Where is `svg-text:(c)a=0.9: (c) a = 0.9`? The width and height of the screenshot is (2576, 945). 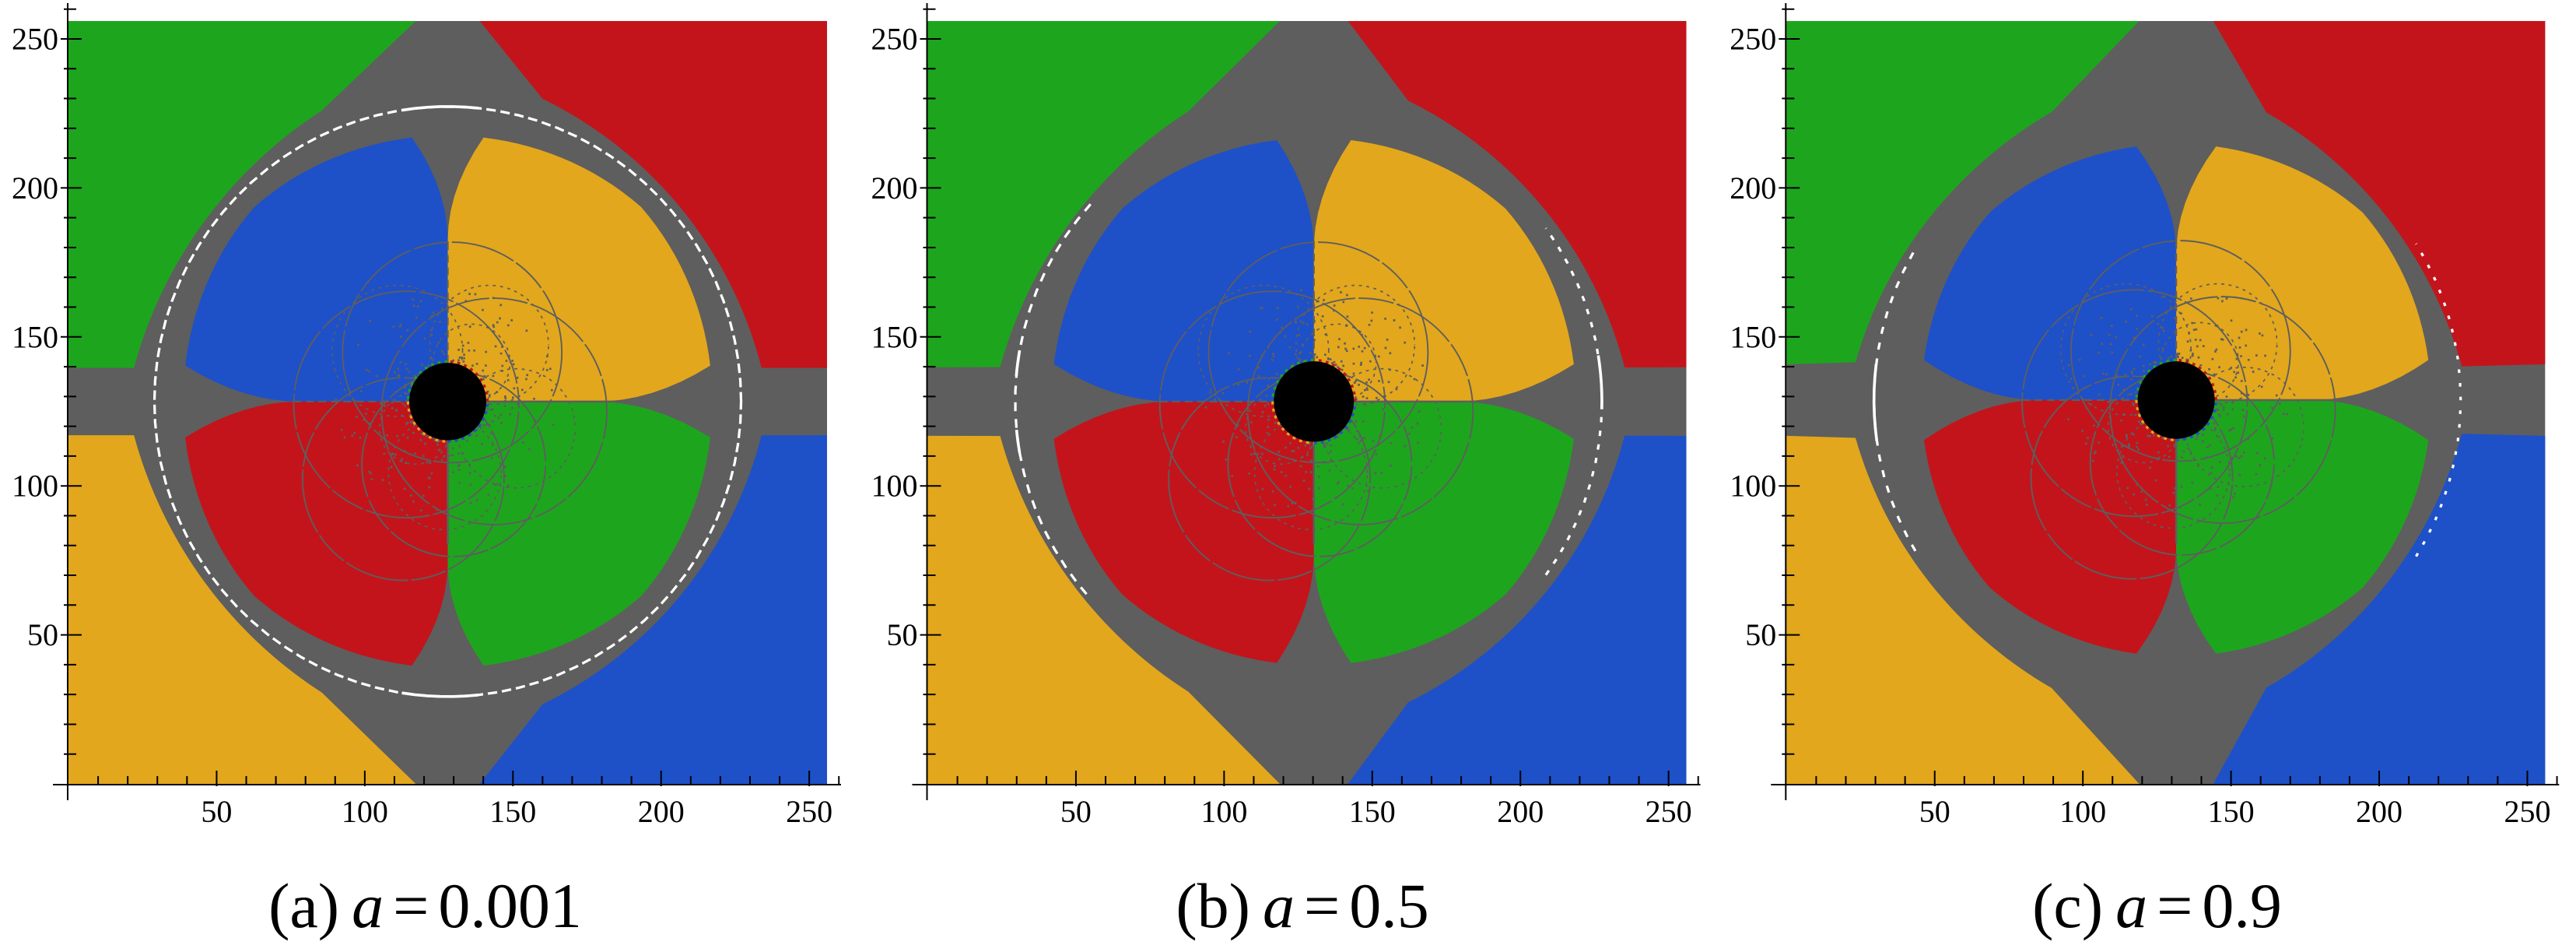 svg-text:(c)a=0.9: (c) a = 0.9 is located at coordinates (2157, 905).